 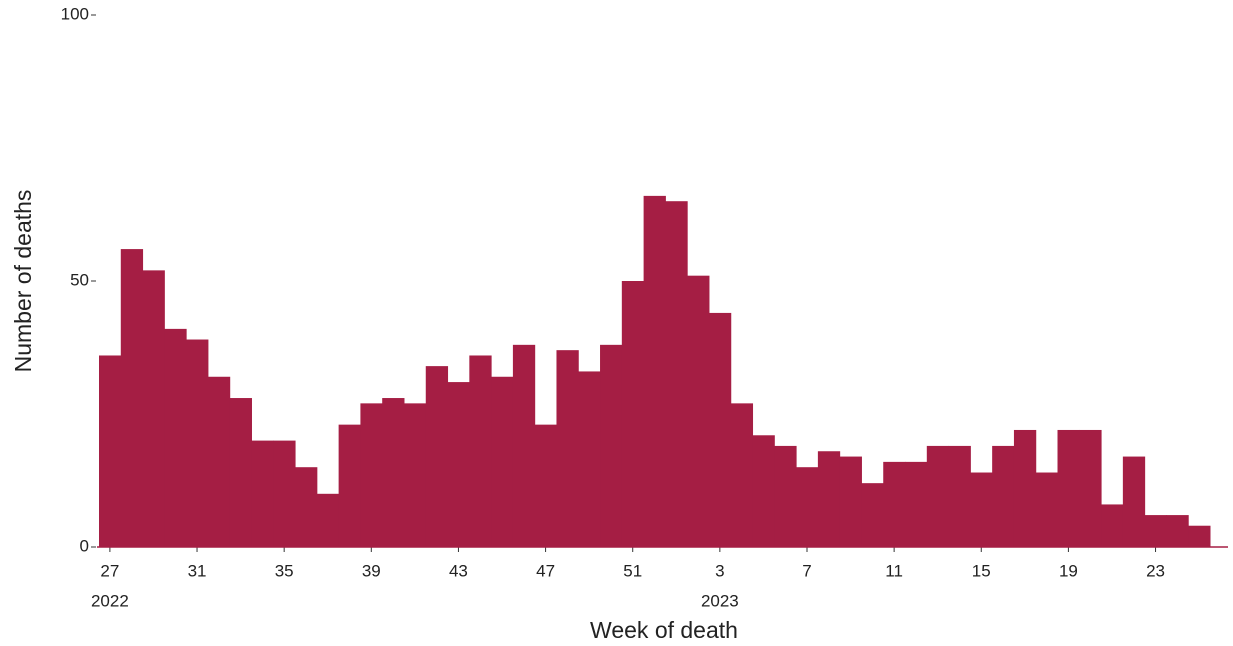 I want to click on x-year-label: 2023, so click(x=720, y=600).